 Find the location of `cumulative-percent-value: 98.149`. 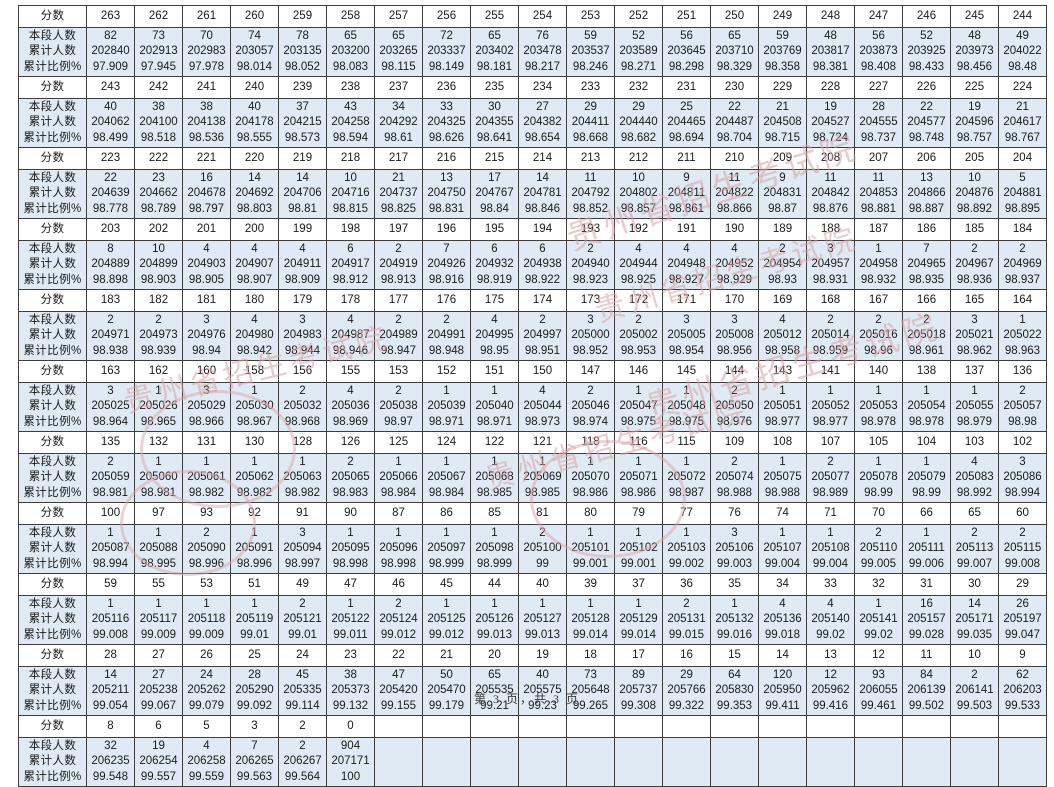

cumulative-percent-value: 98.149 is located at coordinates (446, 66).